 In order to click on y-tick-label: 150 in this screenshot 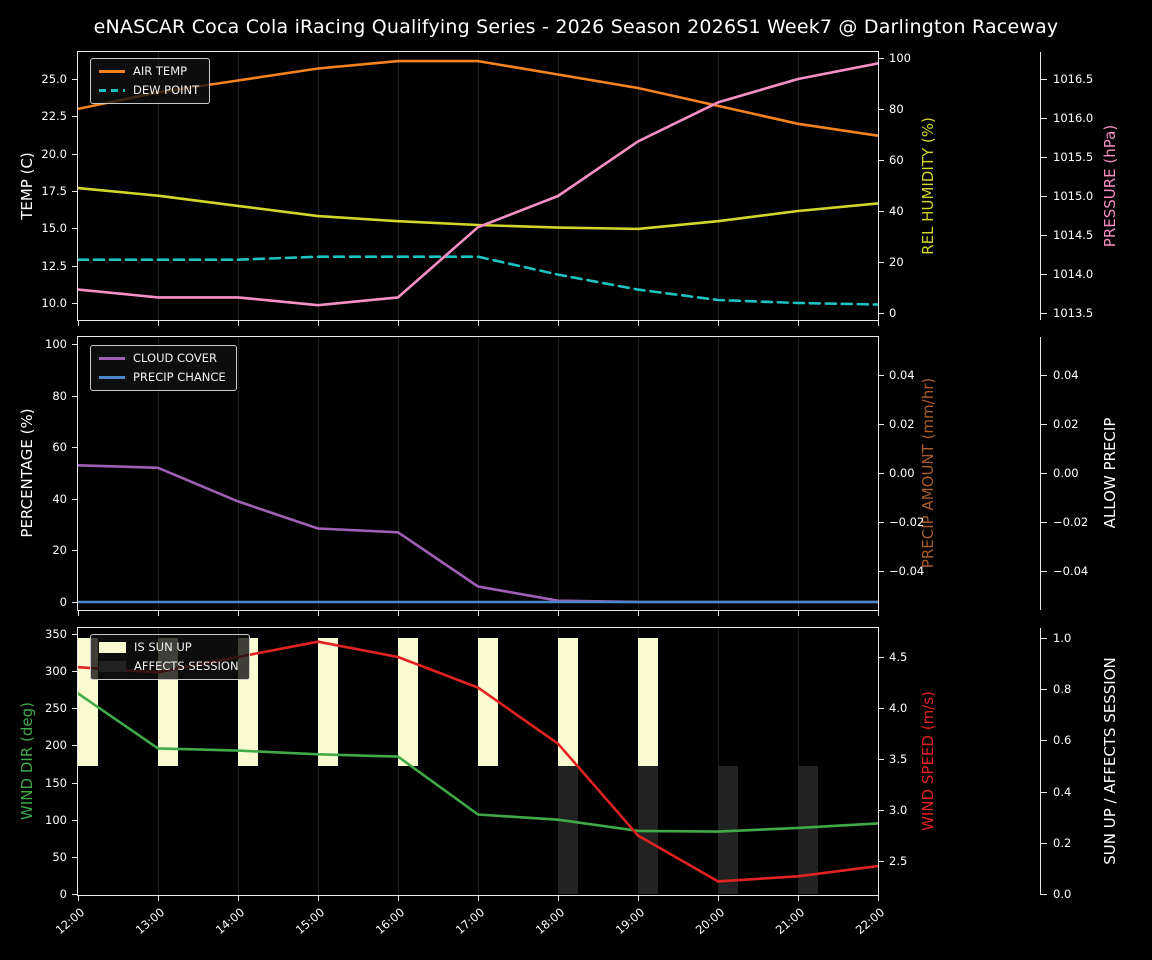, I will do `click(56, 782)`.